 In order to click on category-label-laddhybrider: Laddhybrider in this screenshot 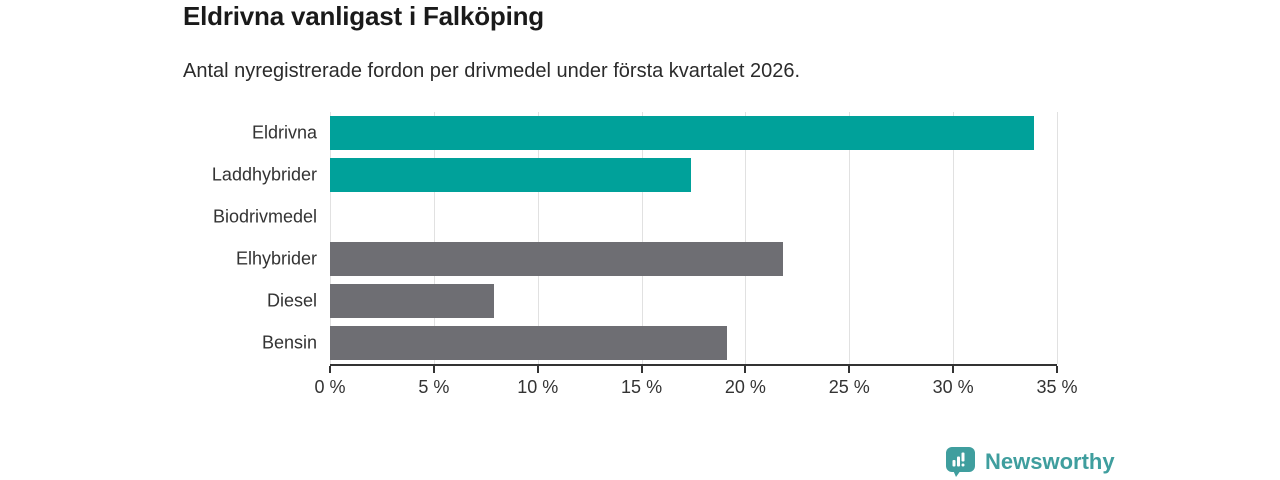, I will do `click(264, 174)`.